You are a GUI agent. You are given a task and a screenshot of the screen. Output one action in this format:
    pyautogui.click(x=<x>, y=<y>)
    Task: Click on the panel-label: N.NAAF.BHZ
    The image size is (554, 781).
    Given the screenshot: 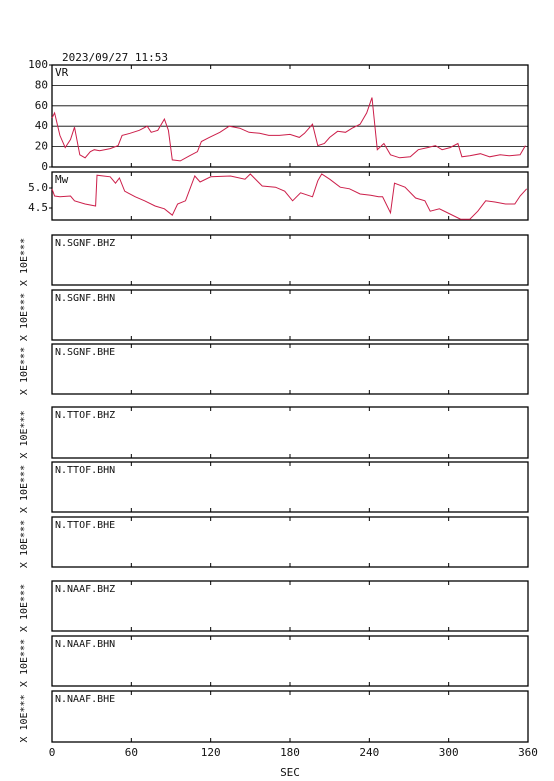 What is the action you would take?
    pyautogui.click(x=85, y=589)
    